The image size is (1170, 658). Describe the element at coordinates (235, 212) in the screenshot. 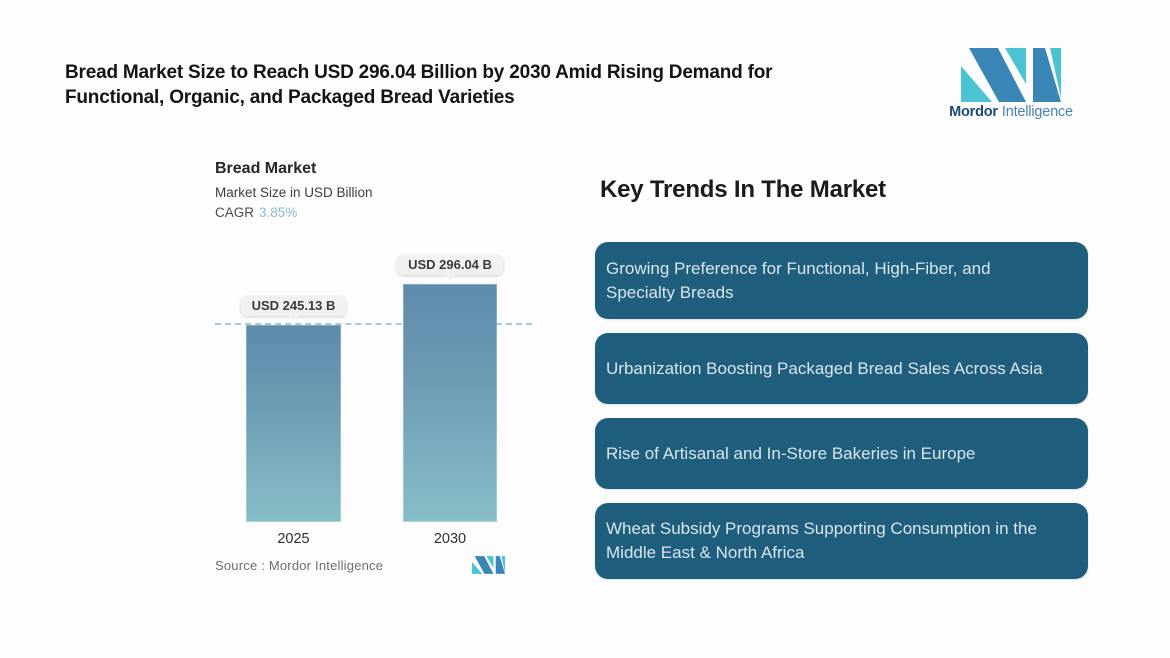

I see `cagr-label: CAGR` at that location.